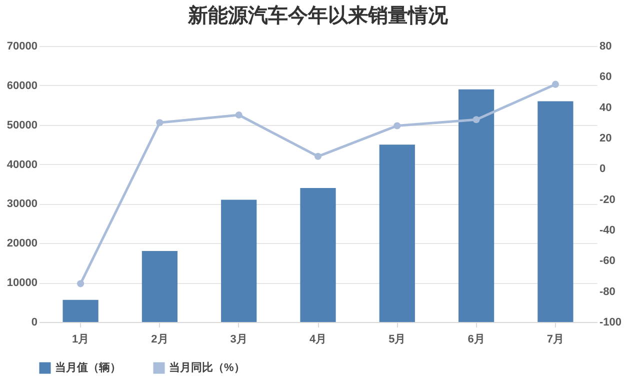 This screenshot has height=390, width=640. Describe the element at coordinates (555, 340) in the screenshot. I see `x-tick-label: 7月` at that location.